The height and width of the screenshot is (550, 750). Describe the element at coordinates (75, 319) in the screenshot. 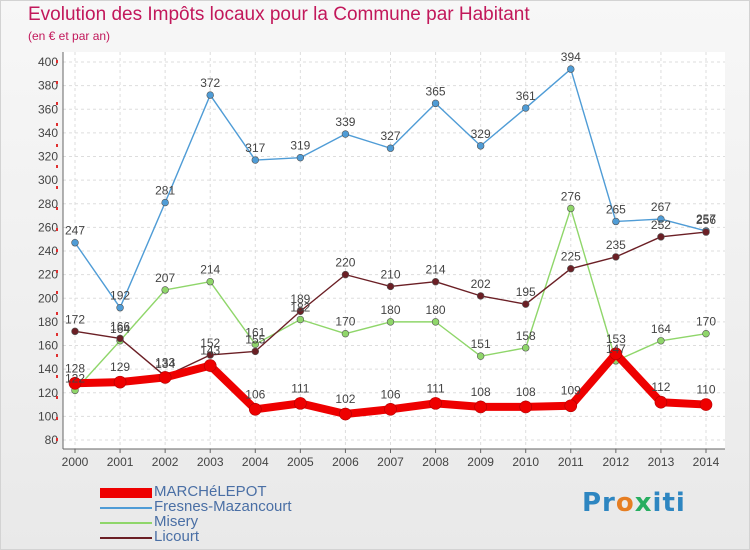

I see `data-label-3: 172` at that location.